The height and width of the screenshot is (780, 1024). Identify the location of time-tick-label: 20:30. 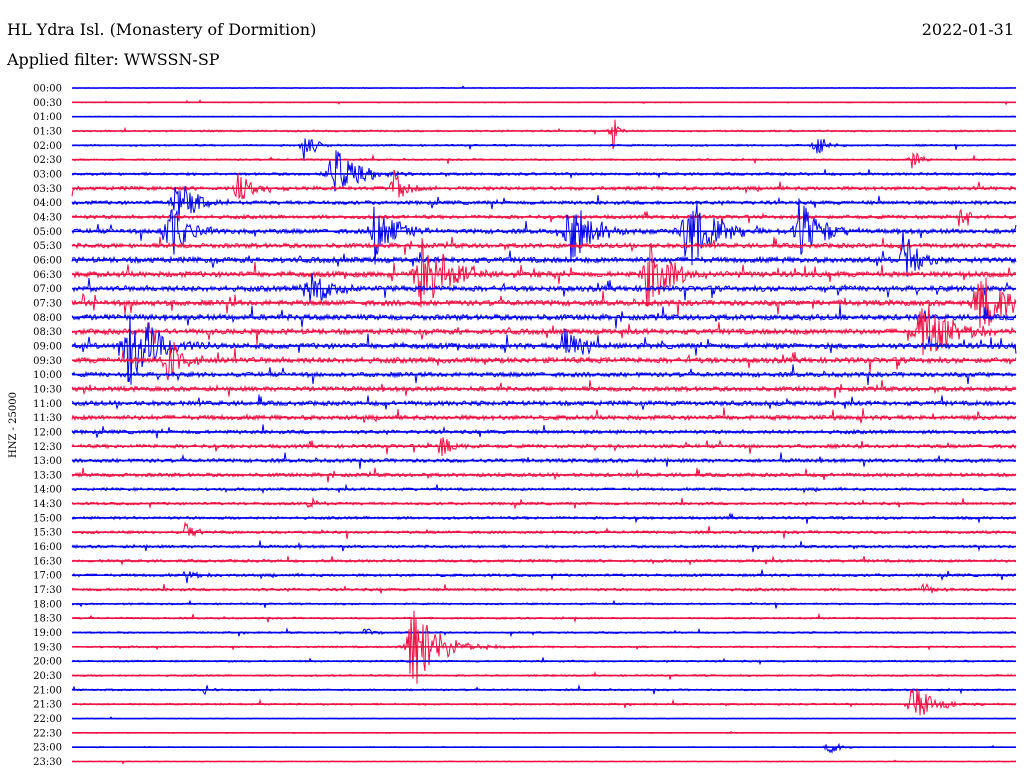
(47, 676).